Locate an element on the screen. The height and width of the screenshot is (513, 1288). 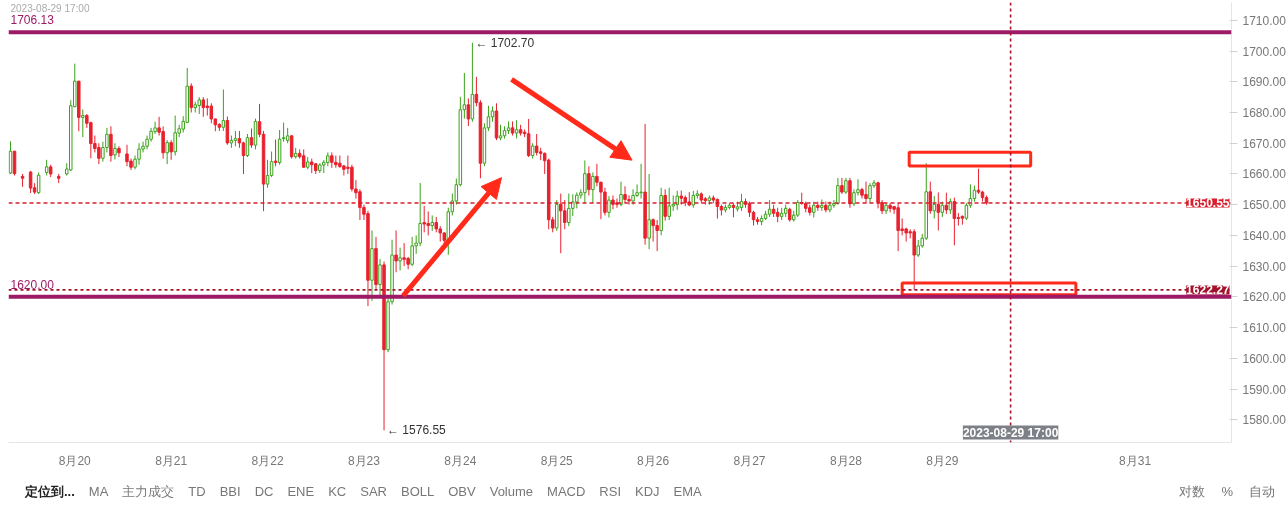
y-tick-label: 1620.00 is located at coordinates (1264, 297).